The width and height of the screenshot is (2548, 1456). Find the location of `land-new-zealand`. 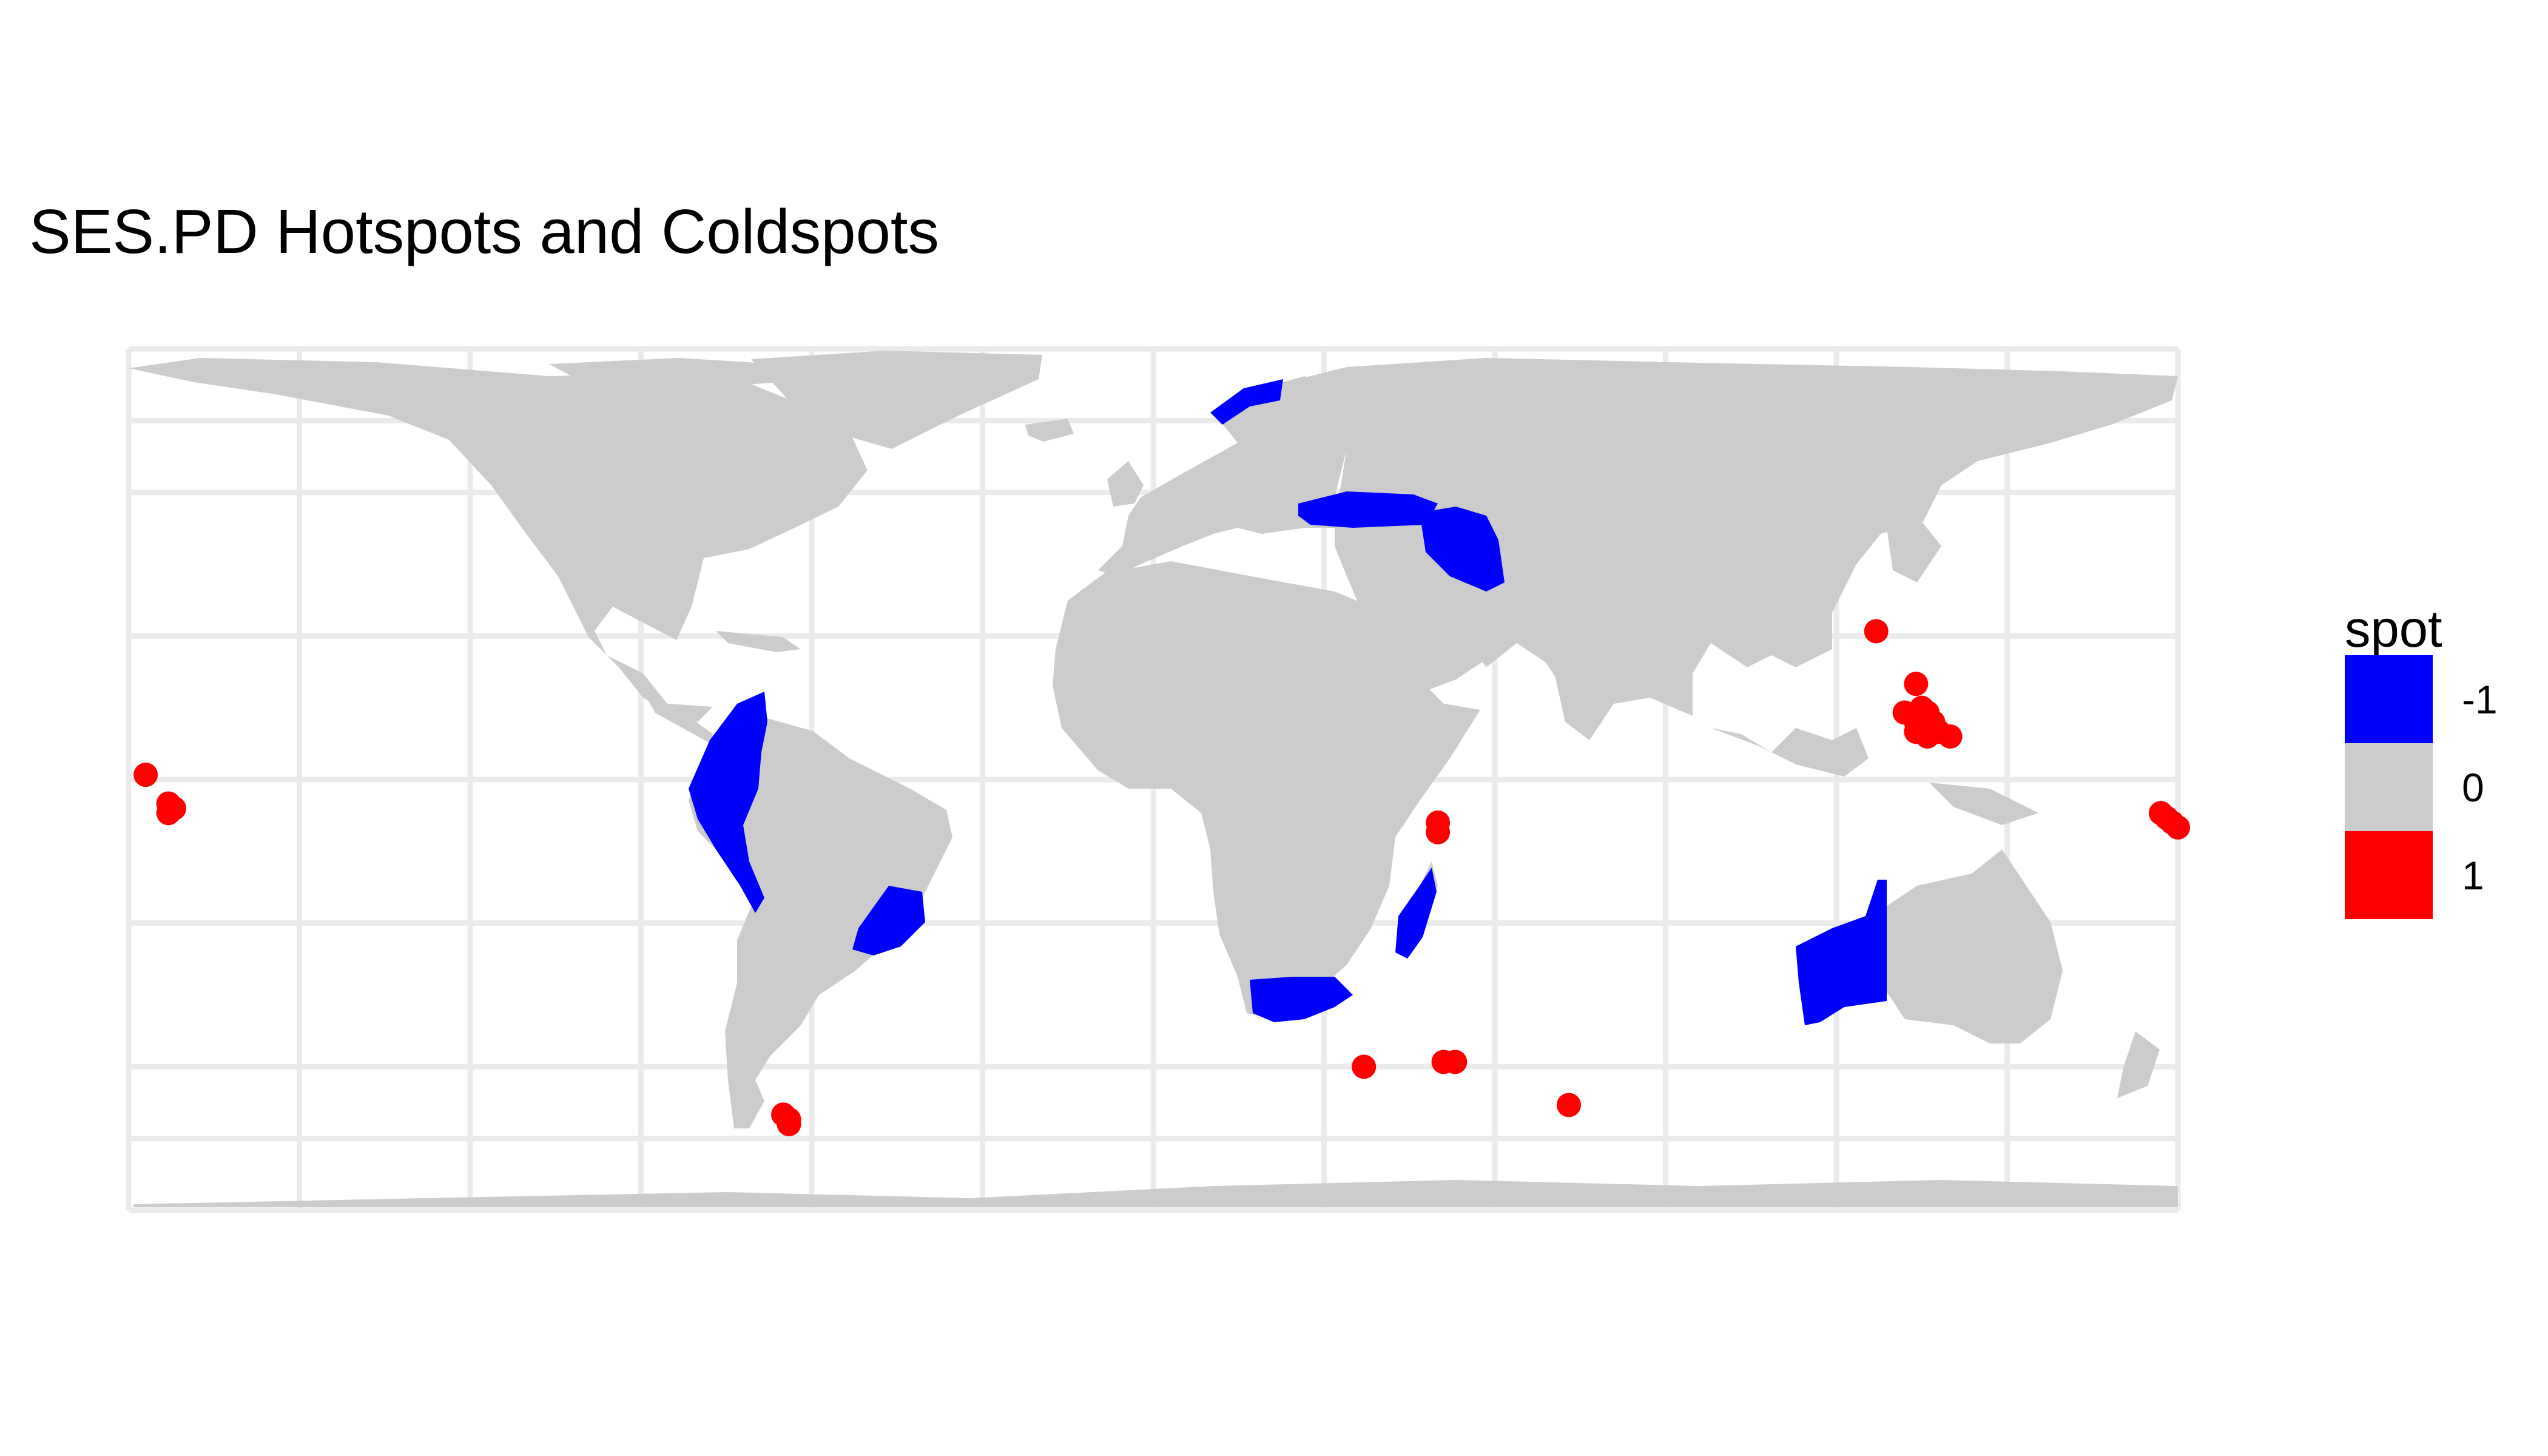

land-new-zealand is located at coordinates (2138, 1064).